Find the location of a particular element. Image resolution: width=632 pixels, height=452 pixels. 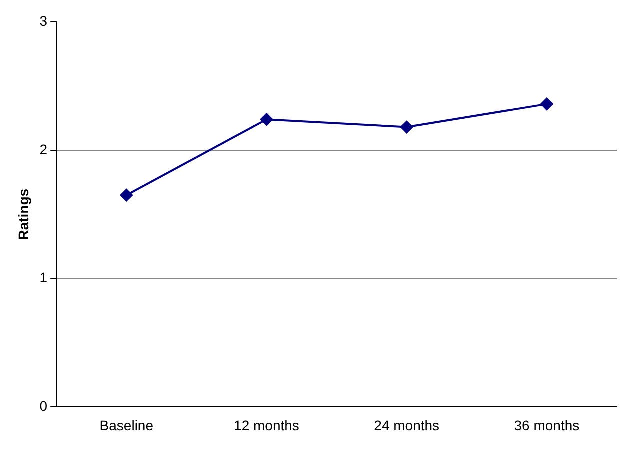

y-tick-label: 3 is located at coordinates (44, 20).